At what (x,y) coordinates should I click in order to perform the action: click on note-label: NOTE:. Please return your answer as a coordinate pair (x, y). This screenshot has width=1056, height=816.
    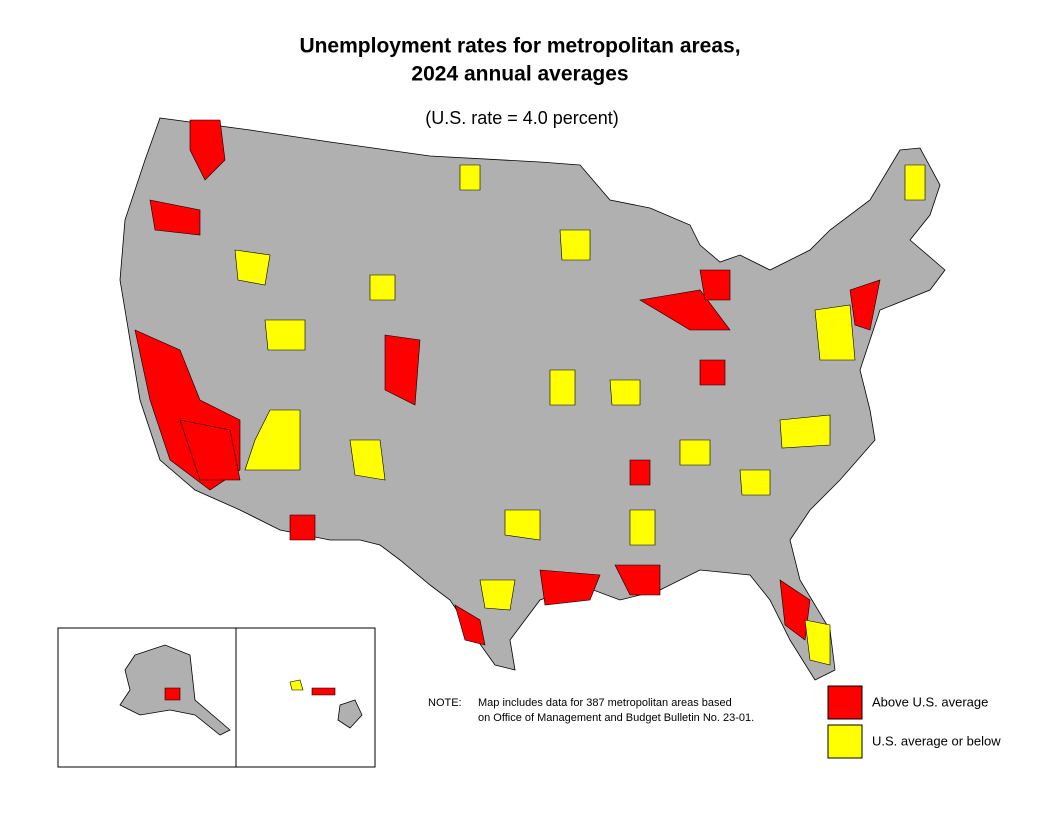
    Looking at the image, I should click on (445, 703).